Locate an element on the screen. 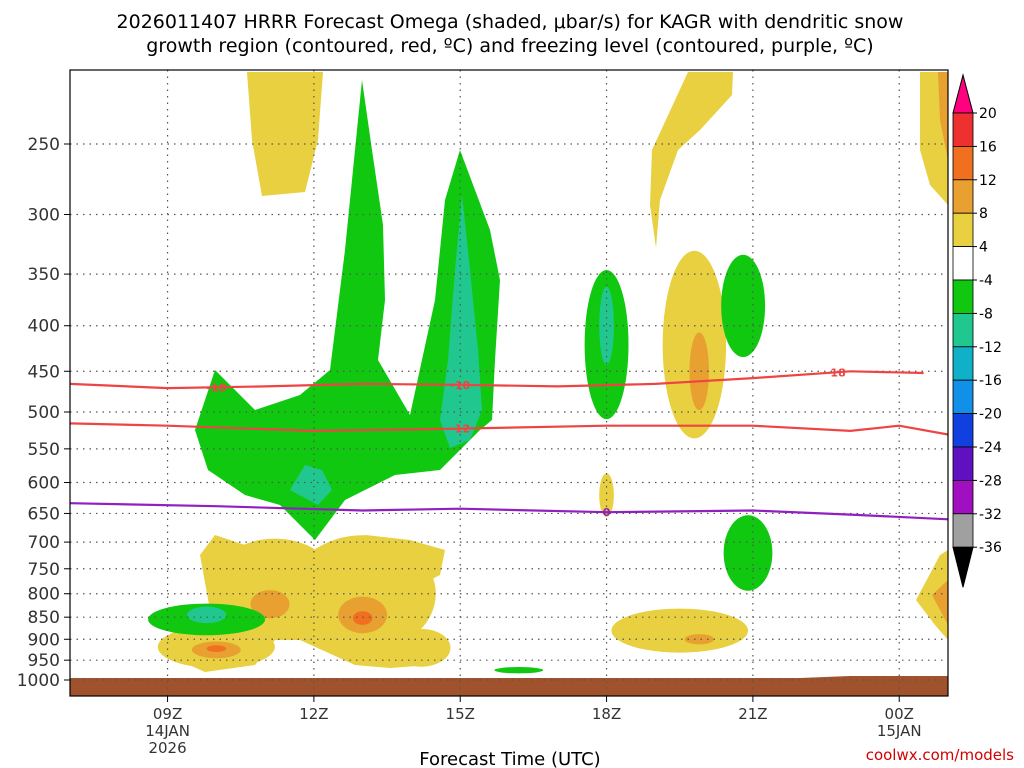 Image resolution: width=1024 pixels, height=768 pixels. colorbar-label: -4 is located at coordinates (986, 281).